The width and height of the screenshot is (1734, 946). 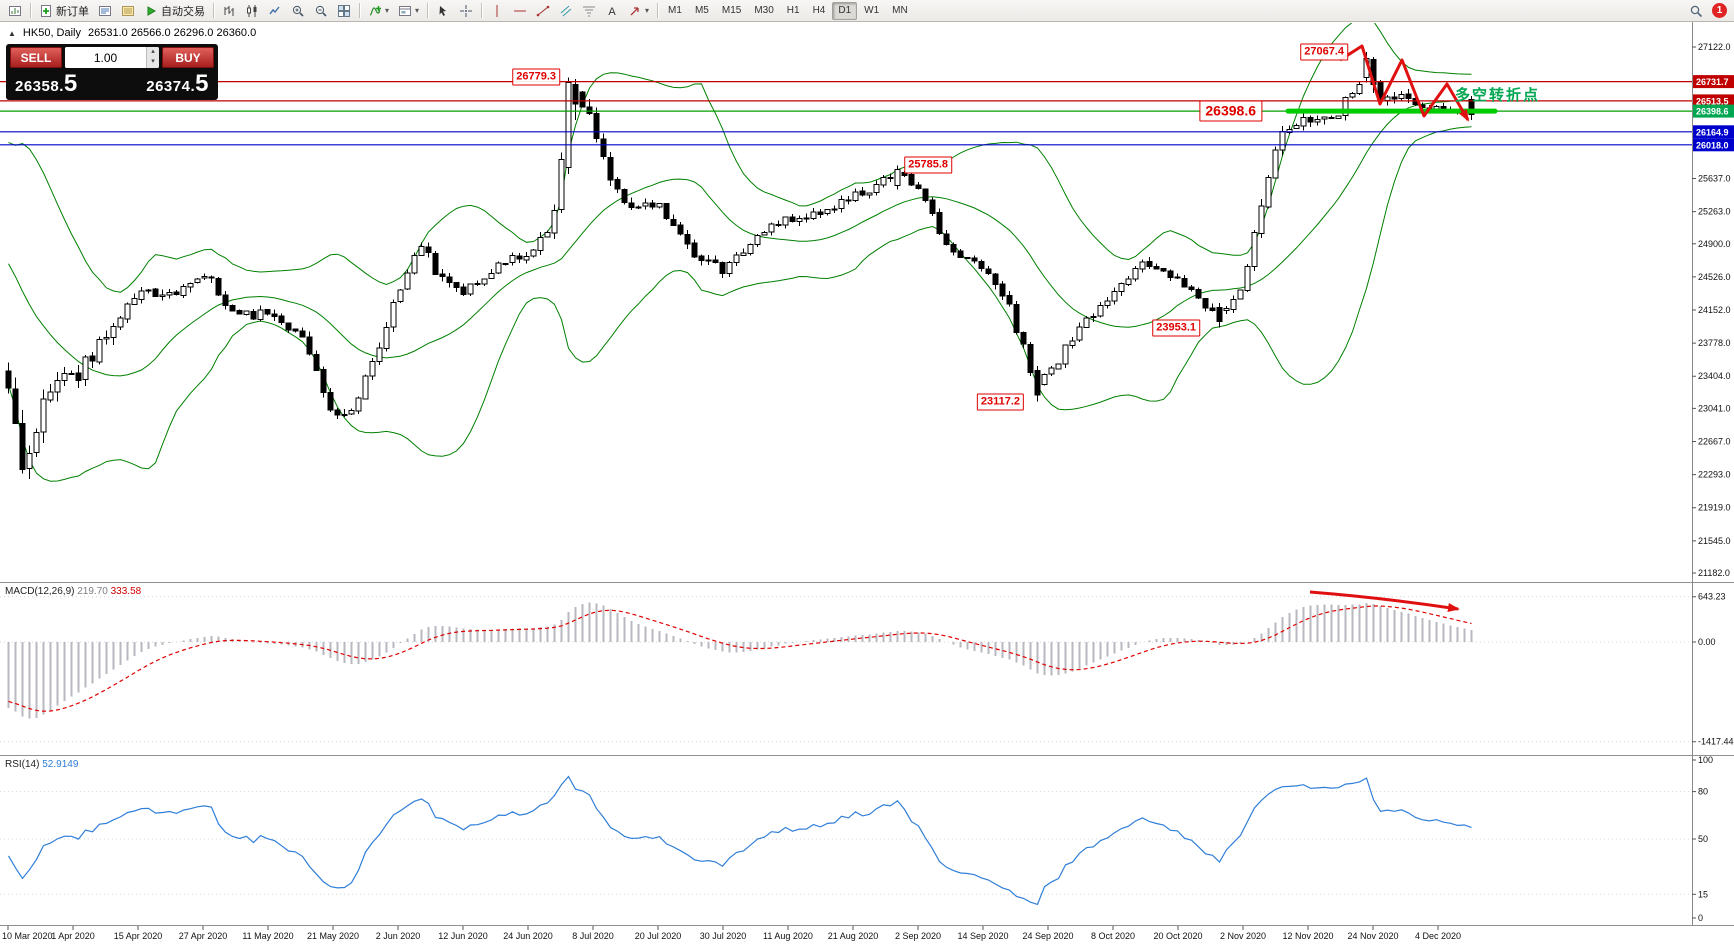 What do you see at coordinates (1176, 328) in the screenshot?
I see `price-callout-23953.1: 23953.1` at bounding box center [1176, 328].